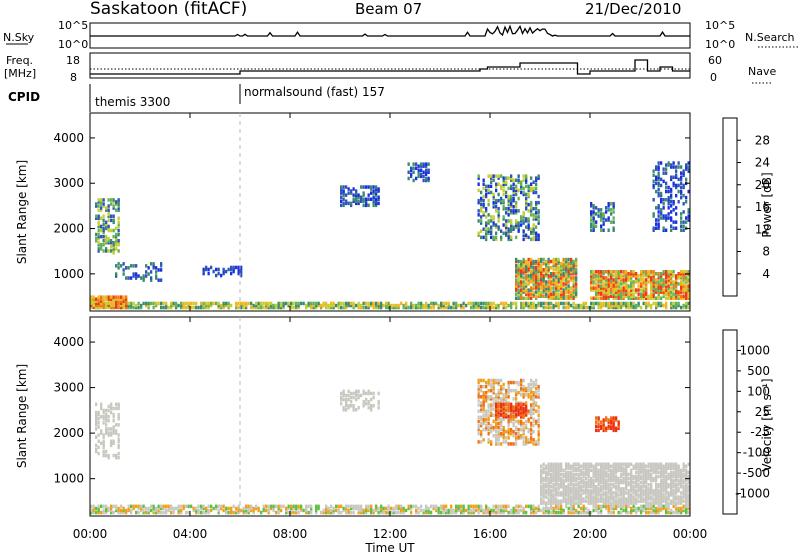 Image resolution: width=800 pixels, height=554 pixels. What do you see at coordinates (68, 183) in the screenshot?
I see `power-ytick-label: 3000` at bounding box center [68, 183].